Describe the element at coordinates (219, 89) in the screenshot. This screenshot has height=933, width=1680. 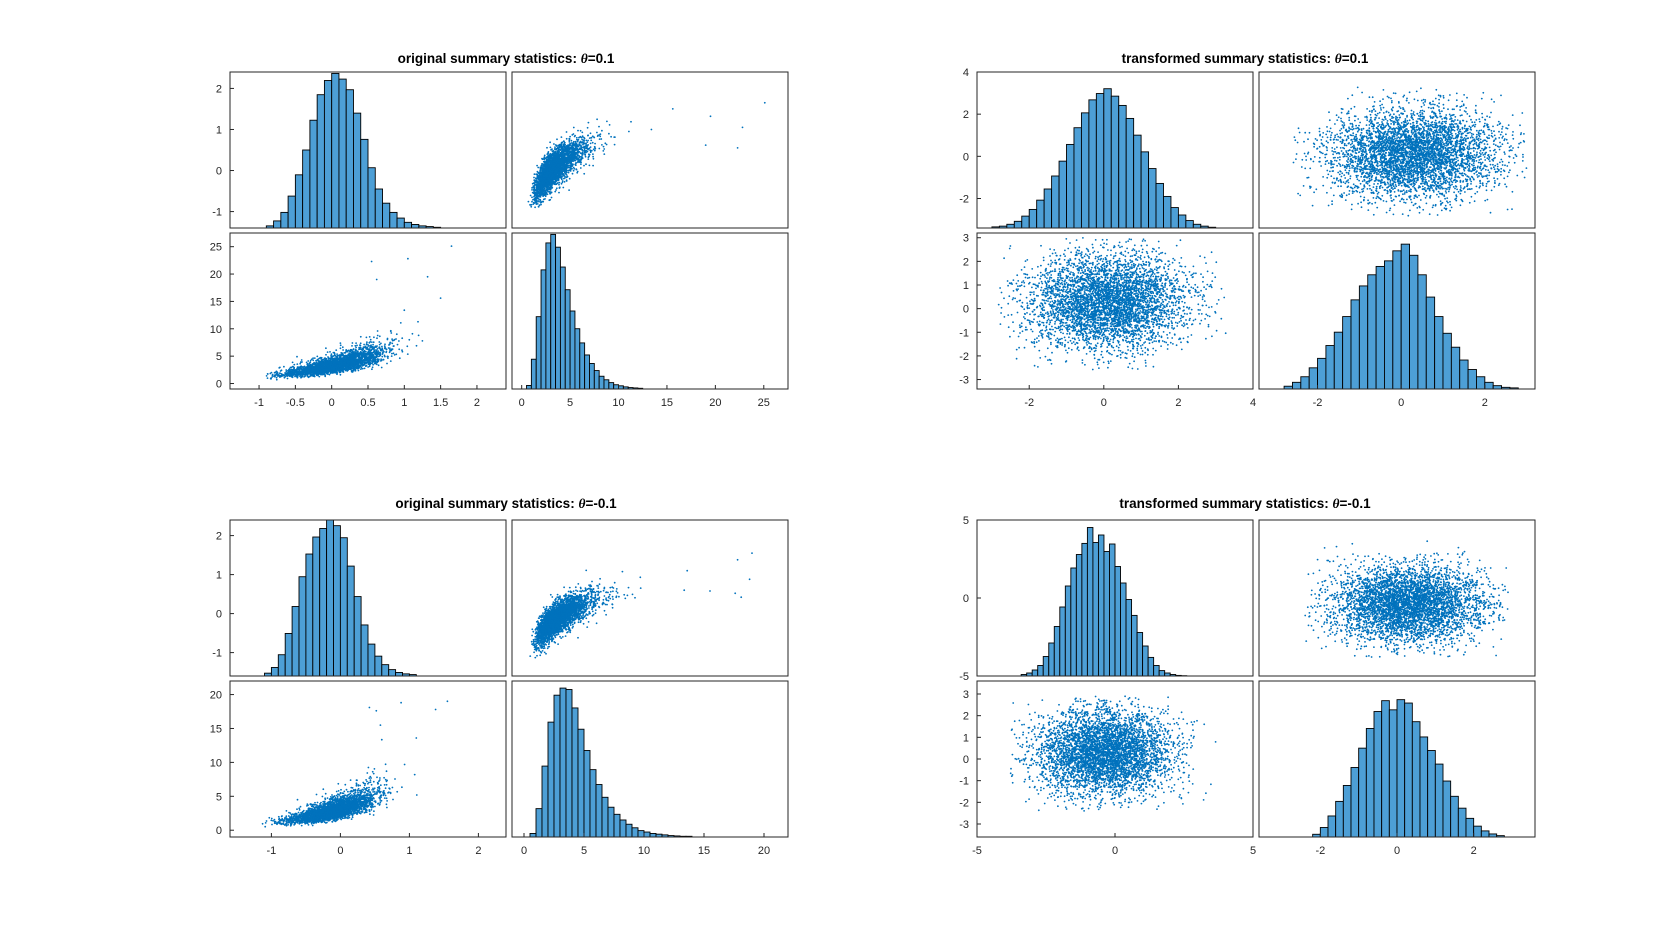
I see `y-tick-label: 2` at that location.